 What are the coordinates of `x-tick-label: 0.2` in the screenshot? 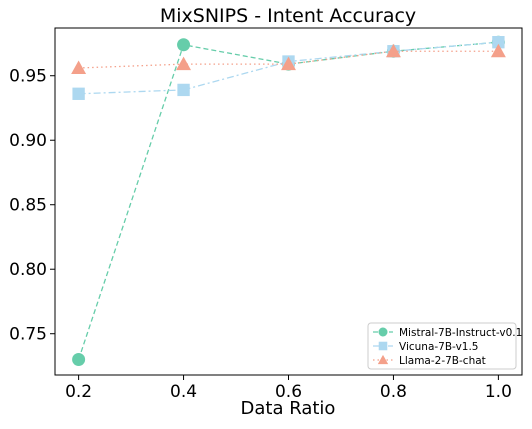 It's located at (78, 392).